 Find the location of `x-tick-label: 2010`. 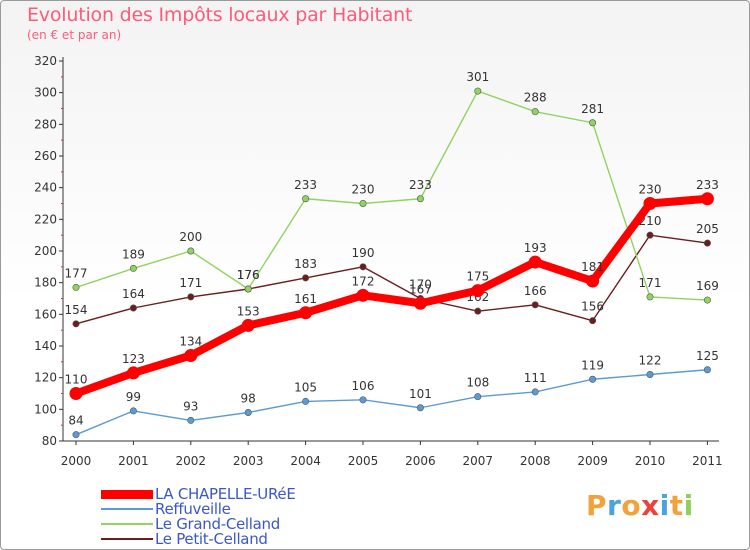

x-tick-label: 2010 is located at coordinates (650, 461).